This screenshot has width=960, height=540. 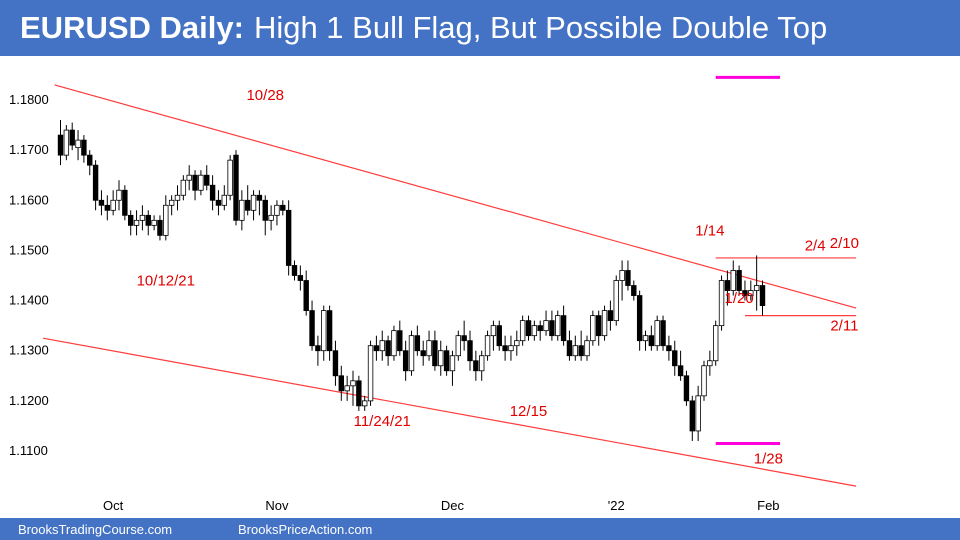 I want to click on annotation-label: 1/20, so click(x=738, y=298).